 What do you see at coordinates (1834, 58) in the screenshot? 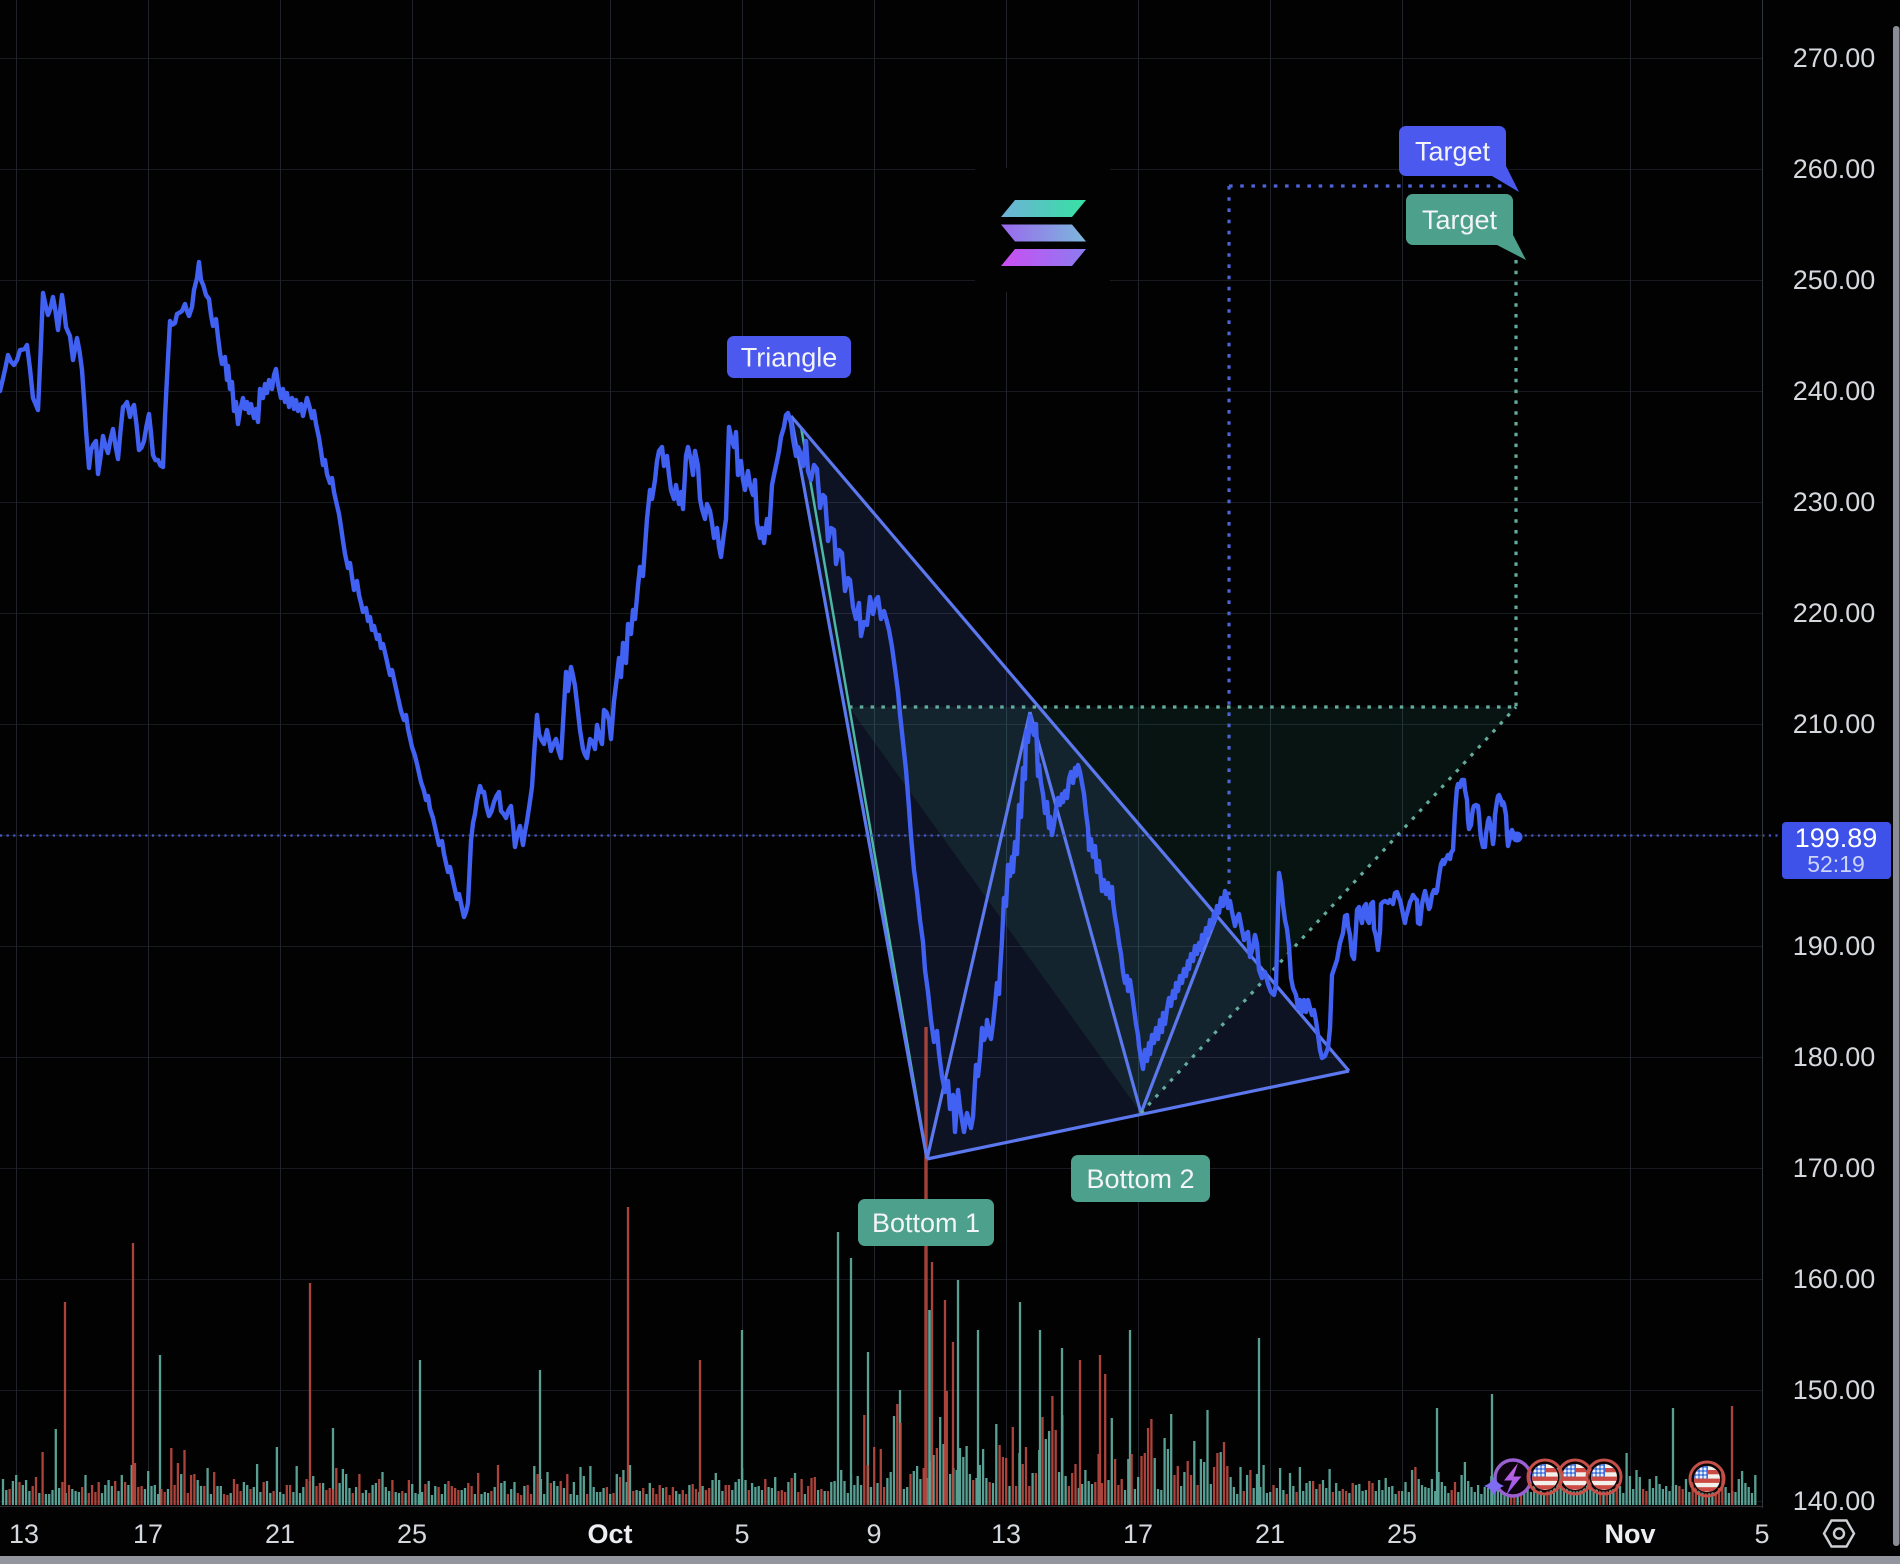
I see `svg-text: 270.00` at bounding box center [1834, 58].